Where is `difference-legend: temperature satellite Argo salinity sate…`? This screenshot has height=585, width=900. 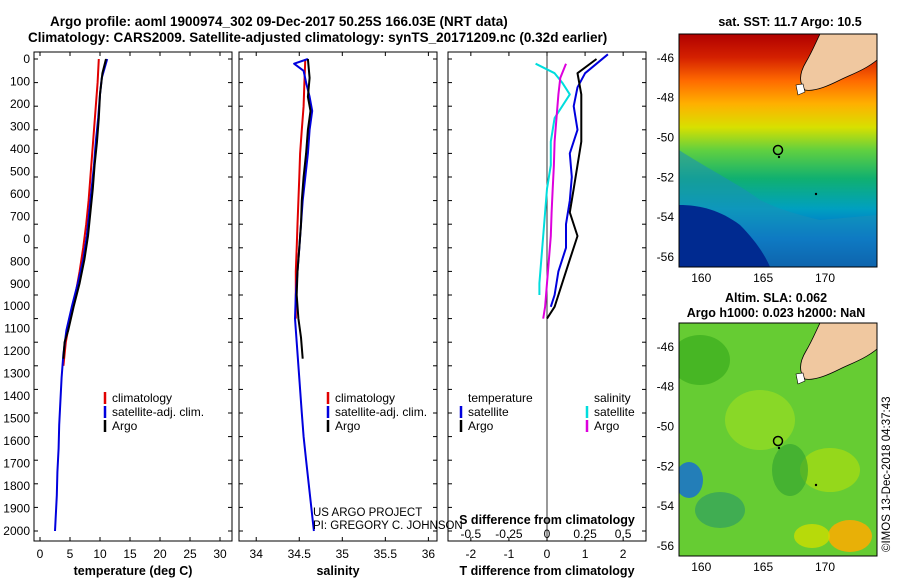
difference-legend: temperature satellite Argo salinity sate… is located at coordinates (547, 412).